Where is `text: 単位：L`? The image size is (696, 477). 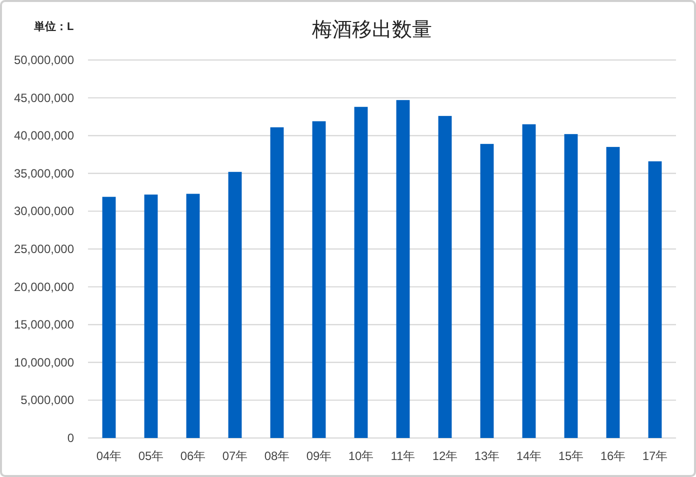 text: 単位：L is located at coordinates (53, 26).